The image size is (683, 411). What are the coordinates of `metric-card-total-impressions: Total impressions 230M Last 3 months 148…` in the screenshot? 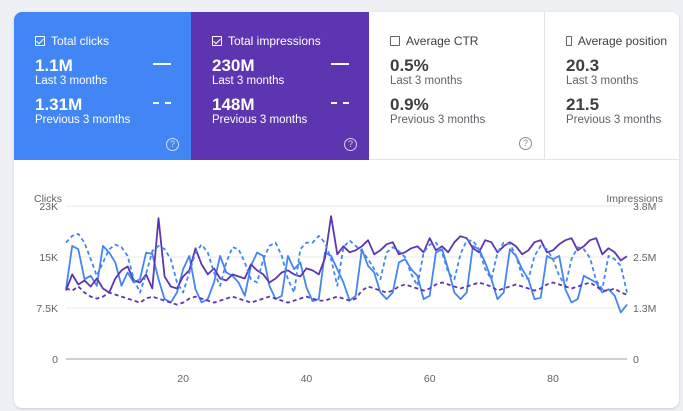 It's located at (280, 86).